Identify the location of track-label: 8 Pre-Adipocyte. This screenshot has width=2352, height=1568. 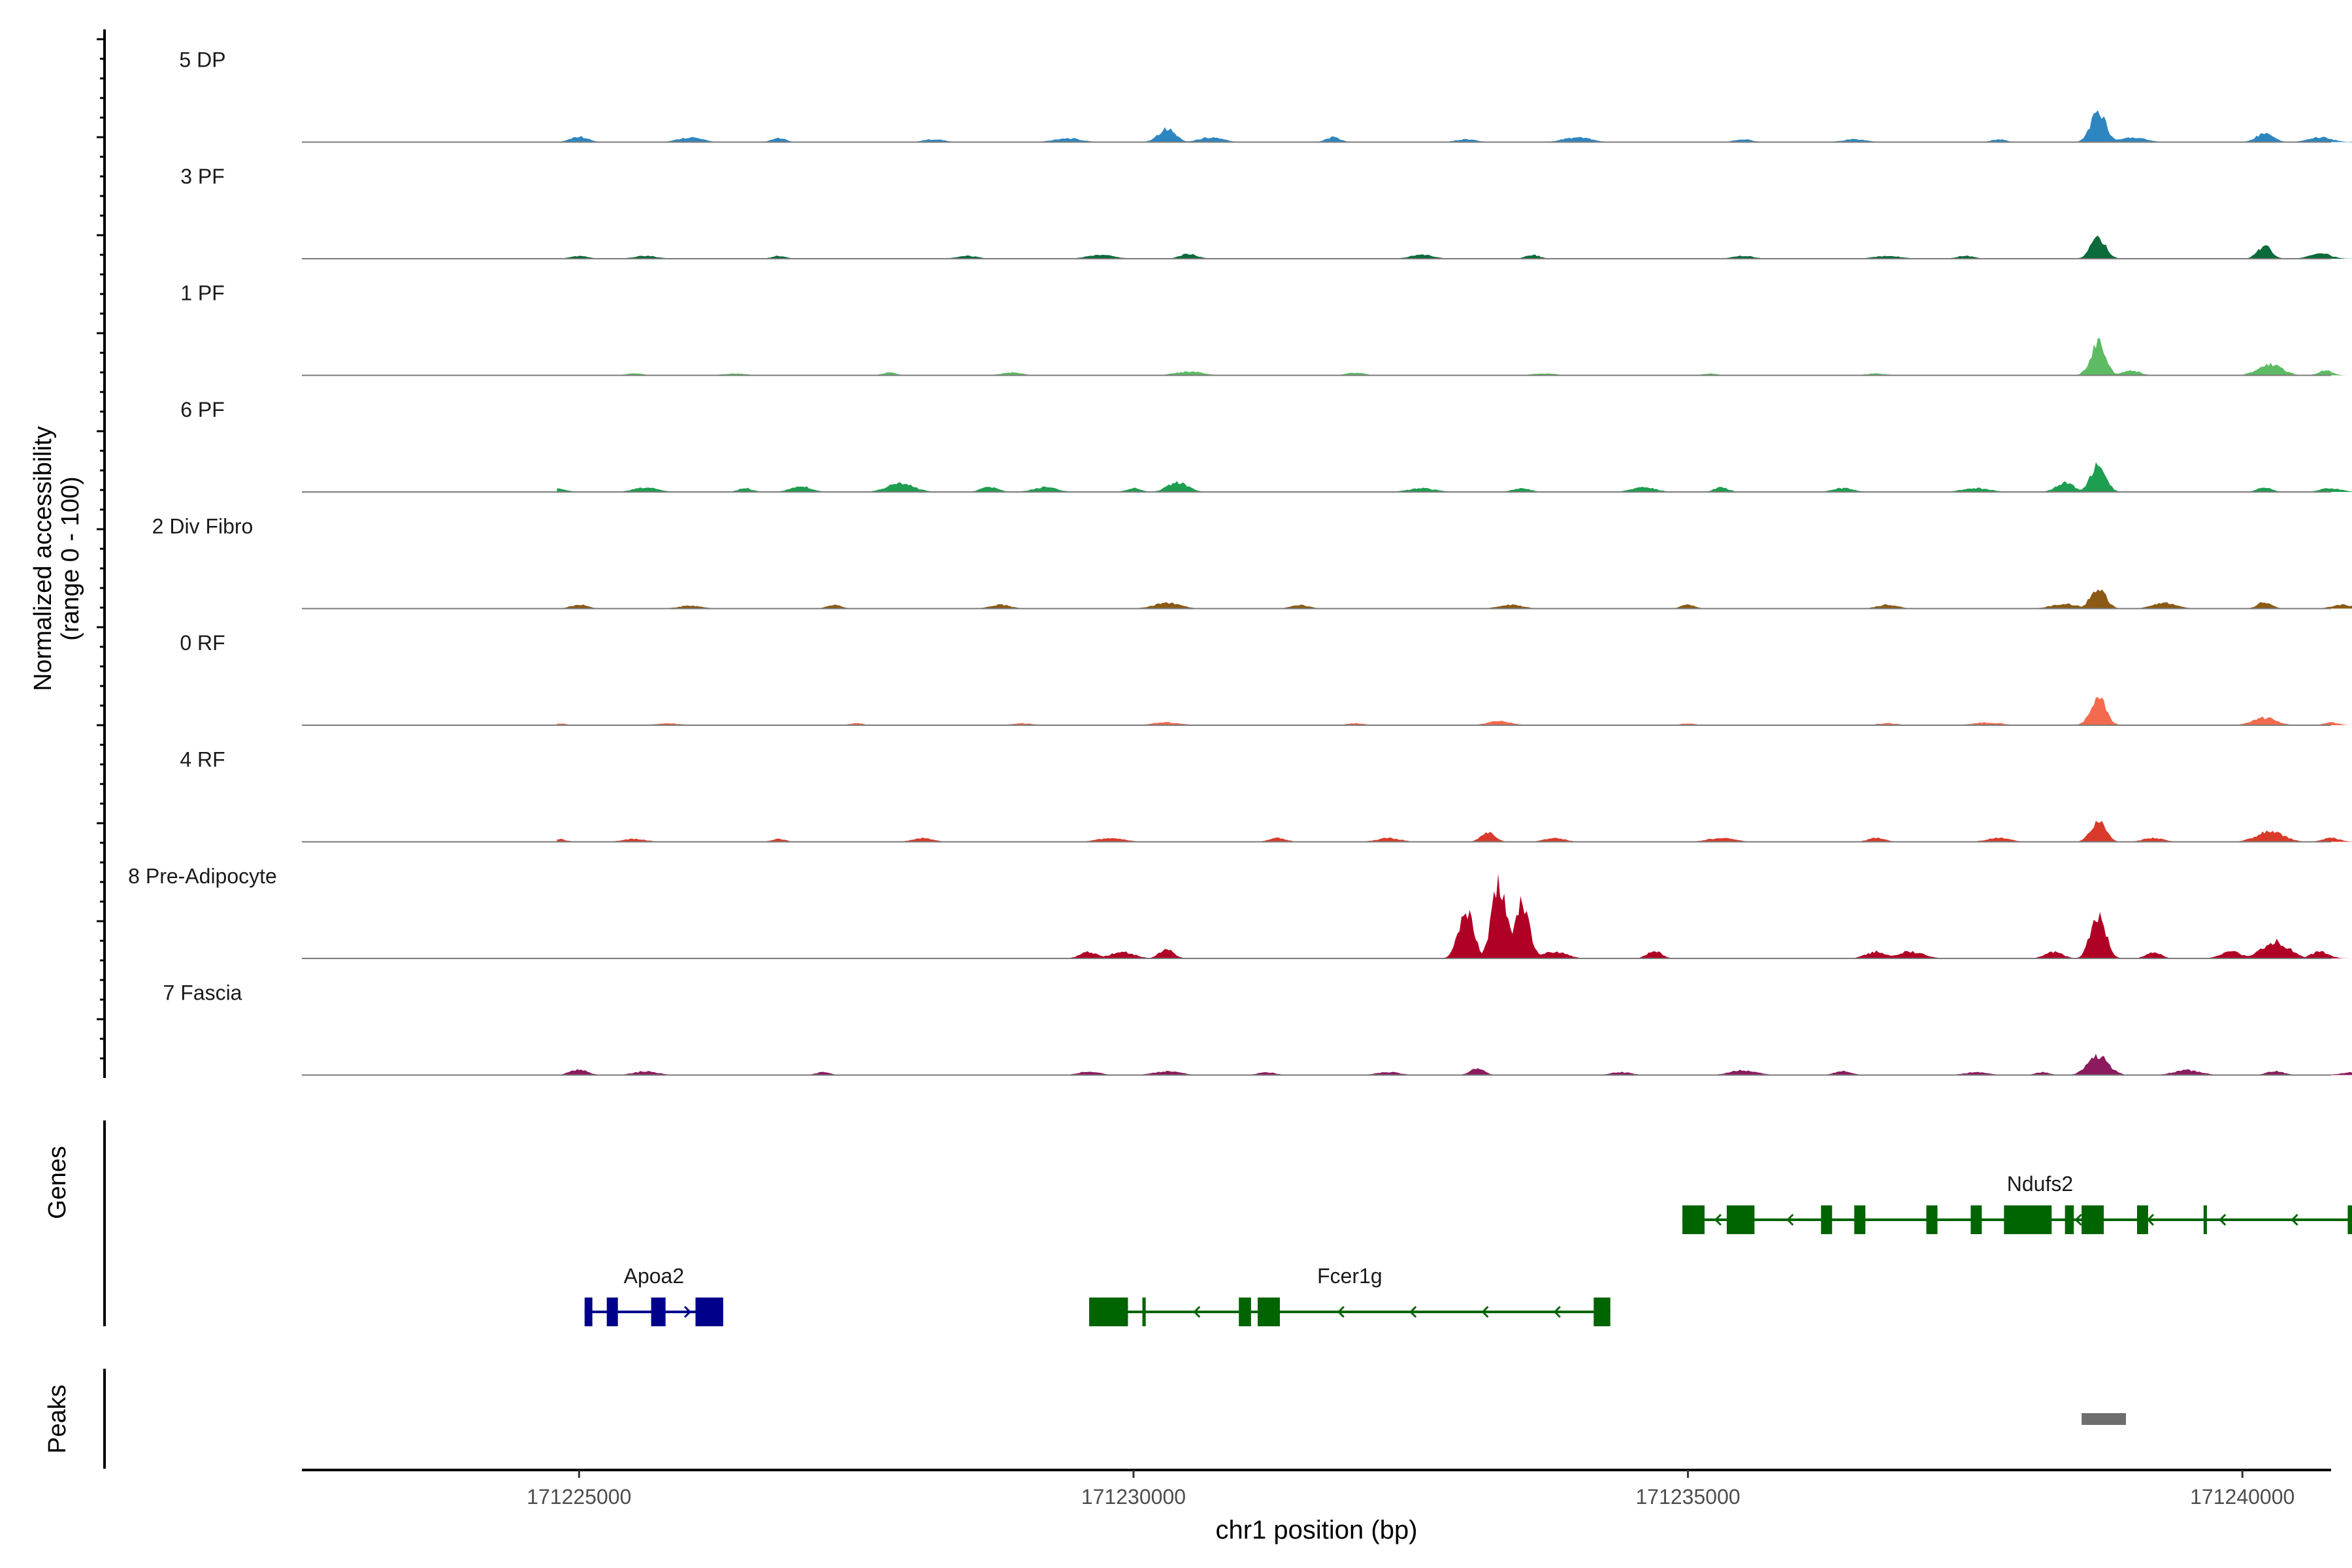
(202, 876).